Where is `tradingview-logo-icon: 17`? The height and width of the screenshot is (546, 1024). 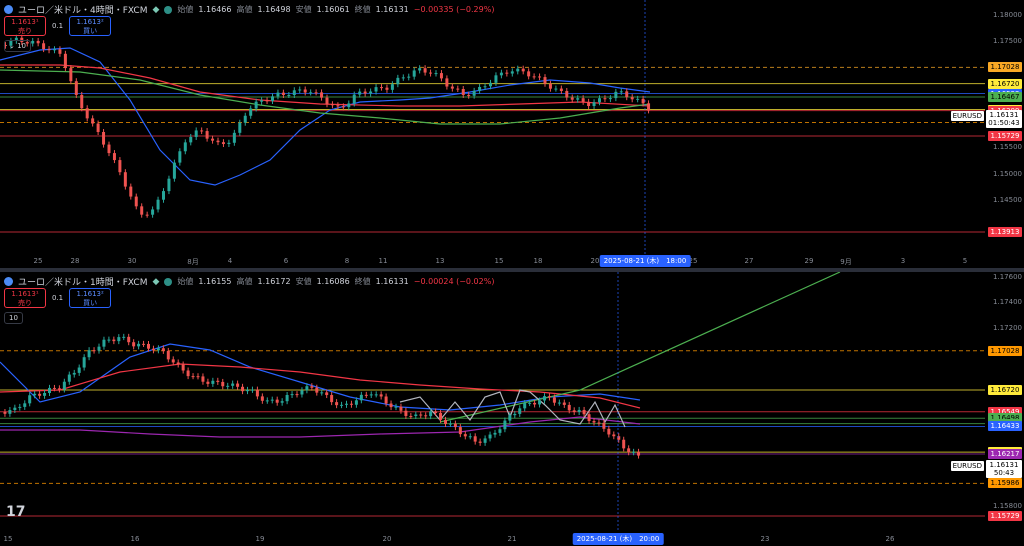
tradingview-logo-icon: 17 is located at coordinates (16, 512).